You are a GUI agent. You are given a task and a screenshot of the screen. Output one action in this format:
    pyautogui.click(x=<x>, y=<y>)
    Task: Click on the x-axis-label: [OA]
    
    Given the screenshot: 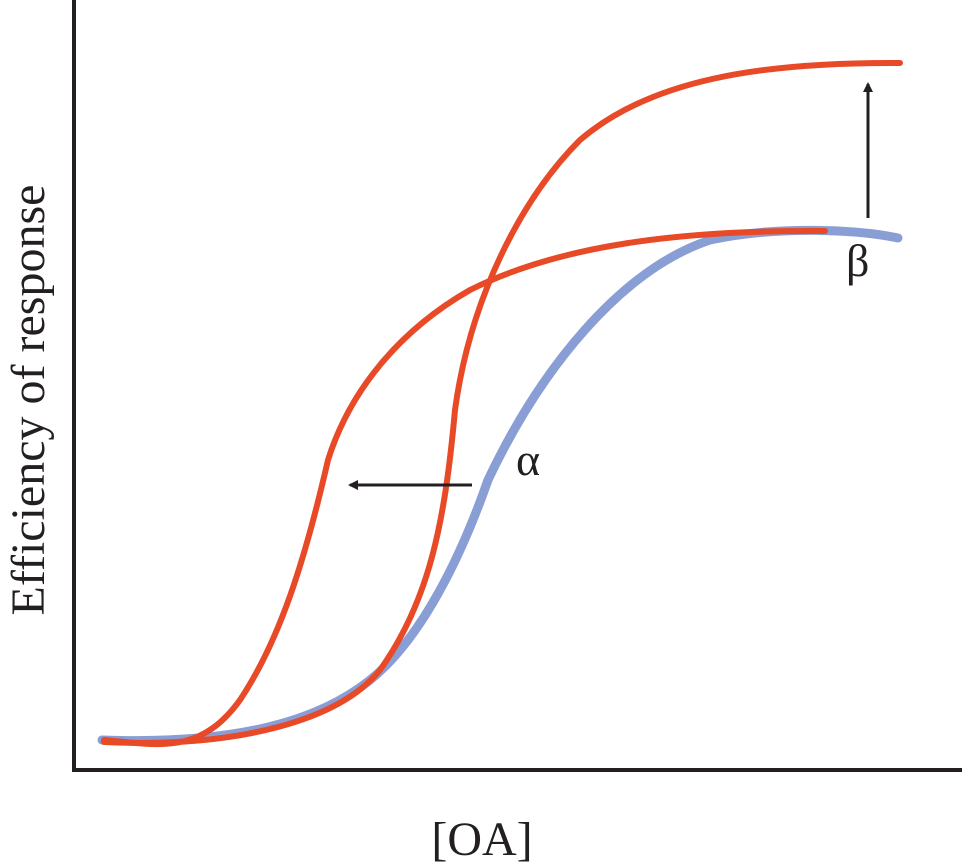 What is the action you would take?
    pyautogui.click(x=481, y=839)
    